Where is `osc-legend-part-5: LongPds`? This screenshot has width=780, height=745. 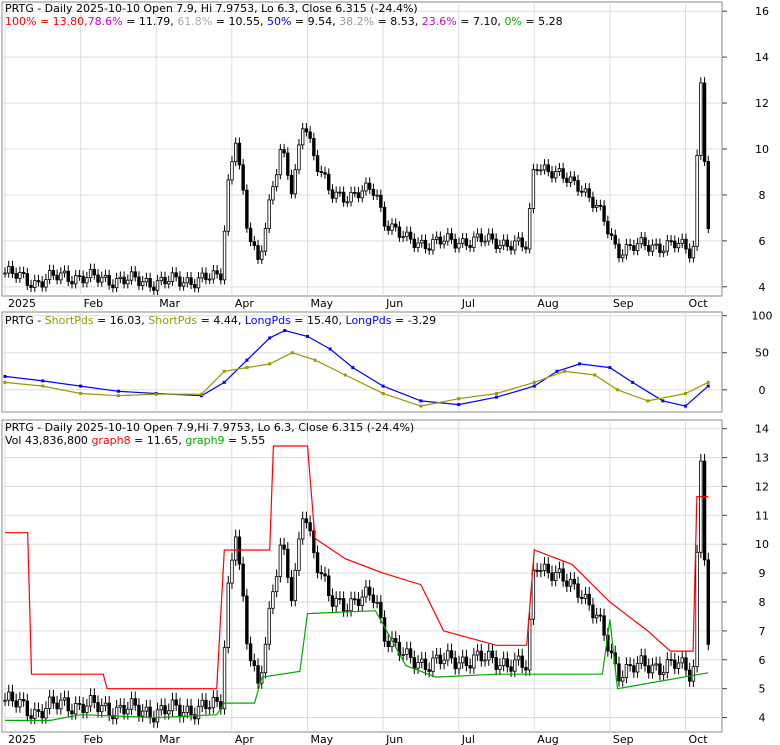
osc-legend-part-5: LongPds is located at coordinates (268, 320).